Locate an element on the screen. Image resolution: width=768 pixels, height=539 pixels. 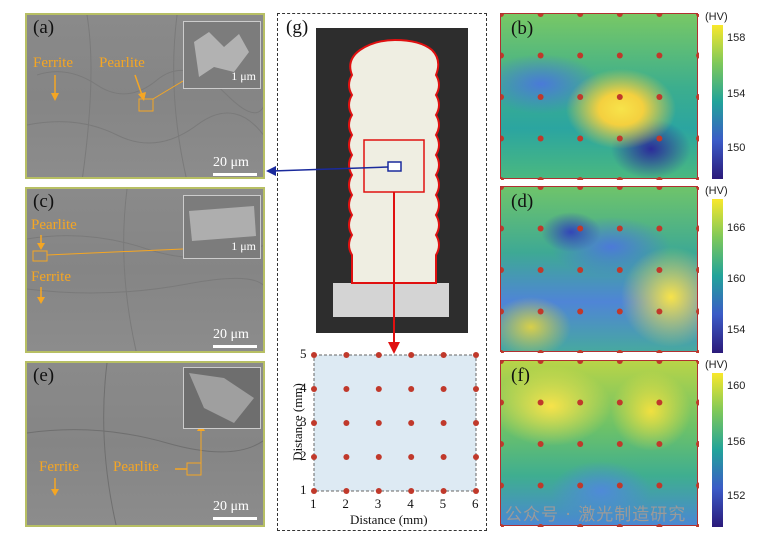
grid-ytick: 5 is located at coordinates (303, 353).